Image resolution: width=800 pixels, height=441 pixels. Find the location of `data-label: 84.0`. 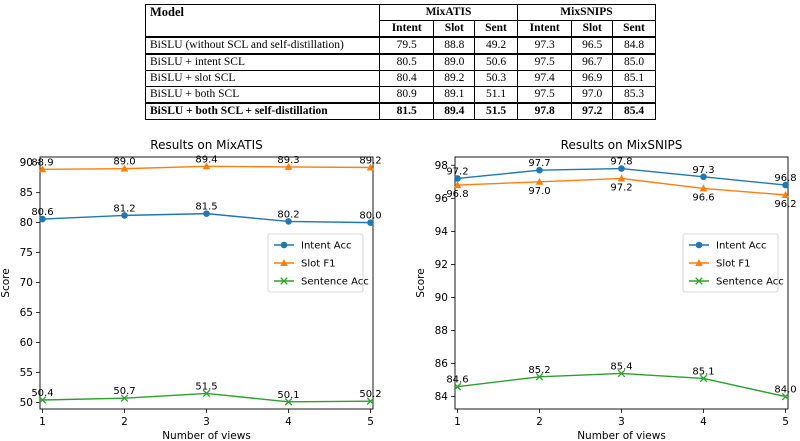

data-label: 84.0 is located at coordinates (785, 390).